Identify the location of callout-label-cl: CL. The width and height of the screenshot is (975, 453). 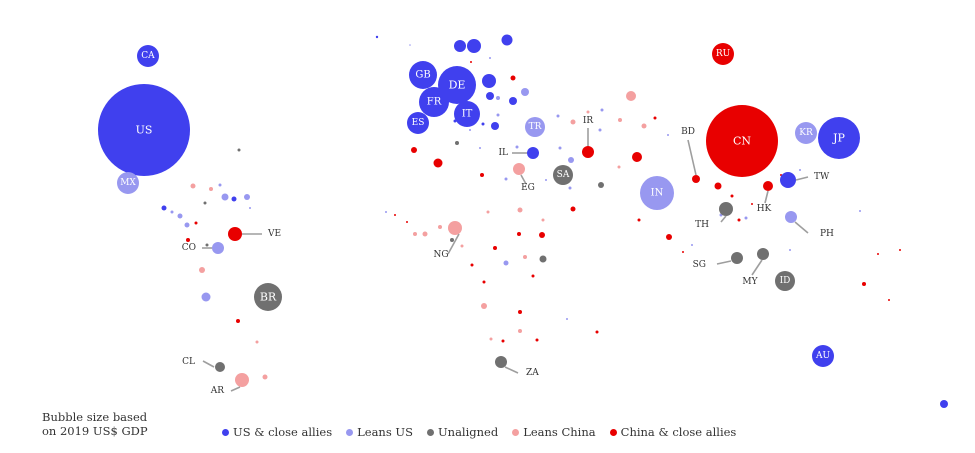
(188, 362).